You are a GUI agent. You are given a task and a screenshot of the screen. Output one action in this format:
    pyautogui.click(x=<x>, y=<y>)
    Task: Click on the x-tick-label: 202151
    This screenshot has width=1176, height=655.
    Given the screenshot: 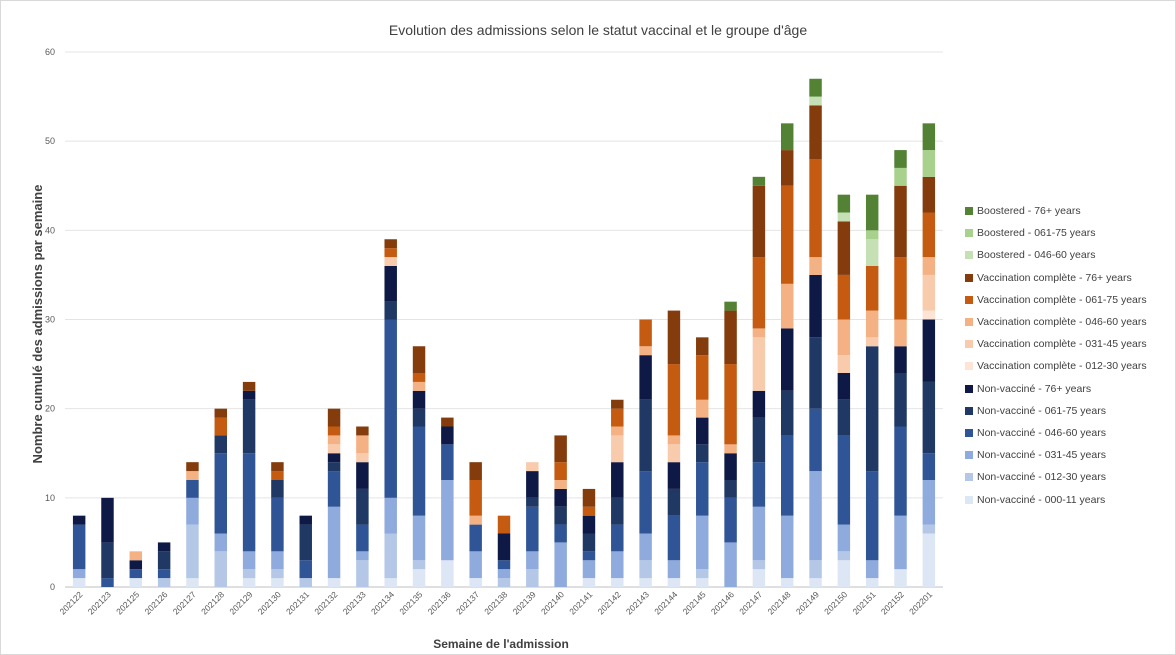 What is the action you would take?
    pyautogui.click(x=863, y=602)
    